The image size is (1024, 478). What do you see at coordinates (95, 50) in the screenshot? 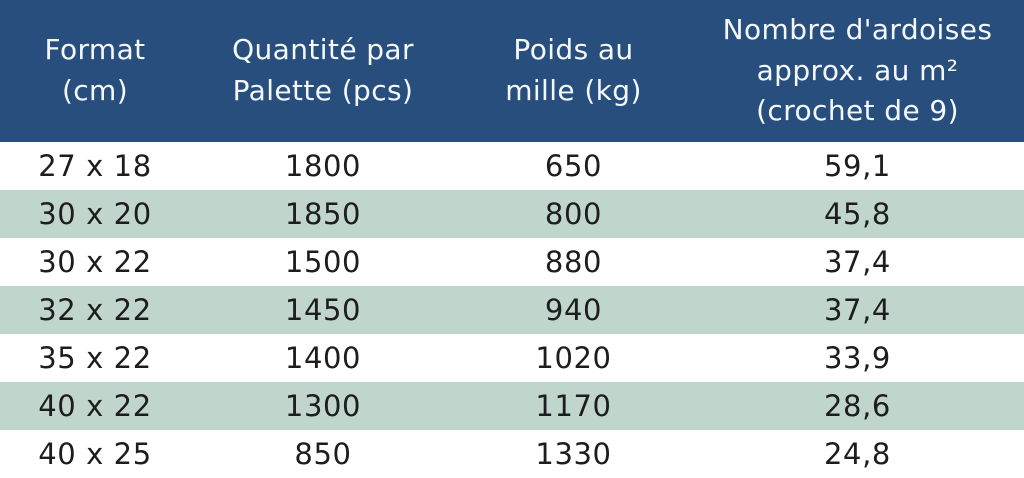
I see `header-line: Format` at bounding box center [95, 50].